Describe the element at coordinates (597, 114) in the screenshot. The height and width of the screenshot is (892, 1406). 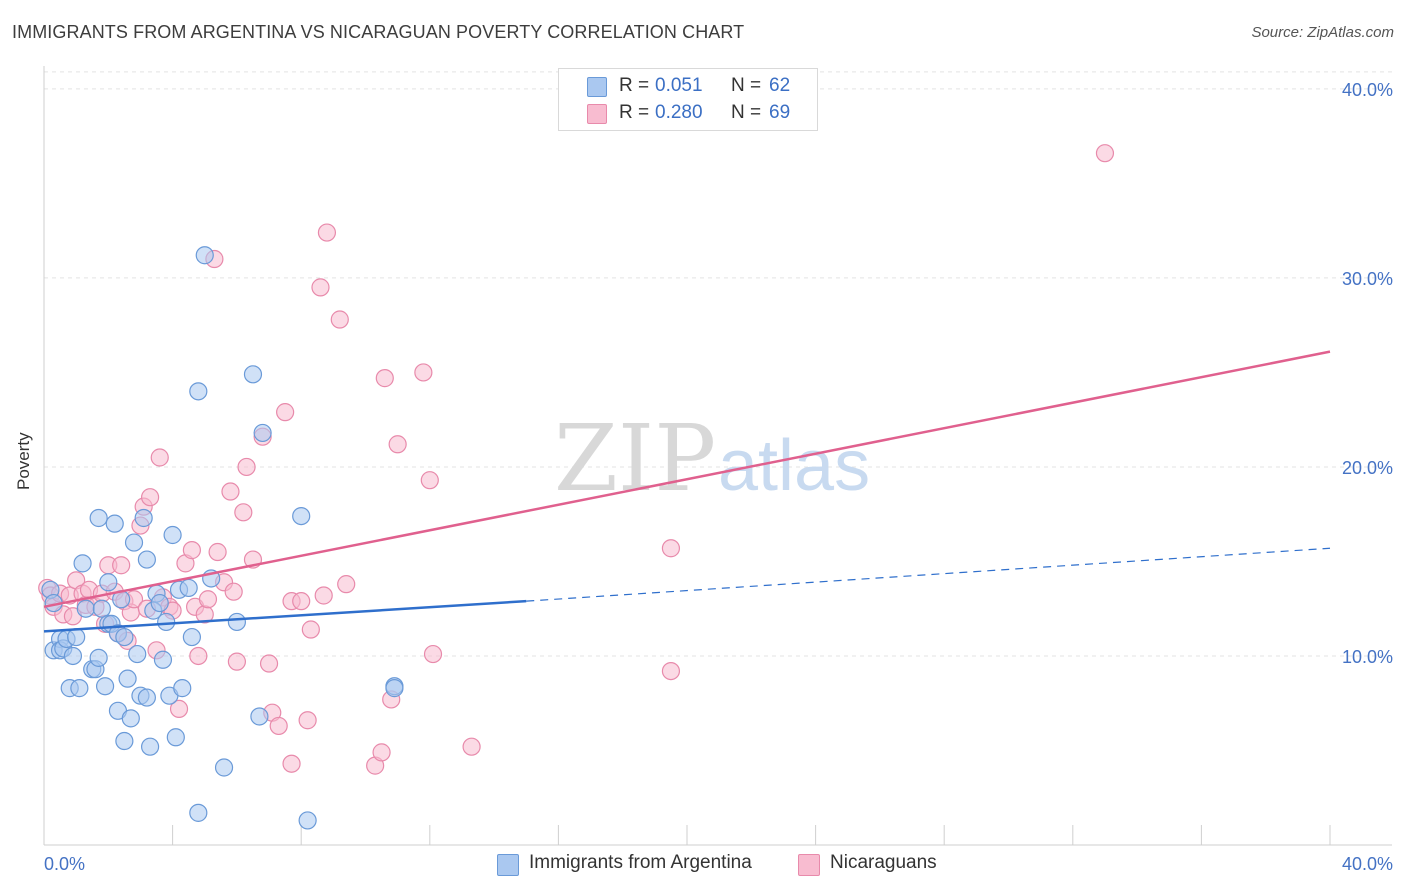
I see `legend-swatch-pink` at that location.